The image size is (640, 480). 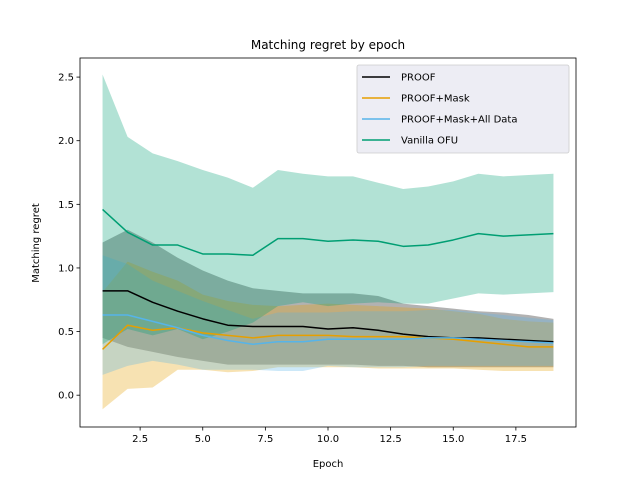 I want to click on legend-label-proof-mask: PROOF+Mask, so click(x=435, y=99).